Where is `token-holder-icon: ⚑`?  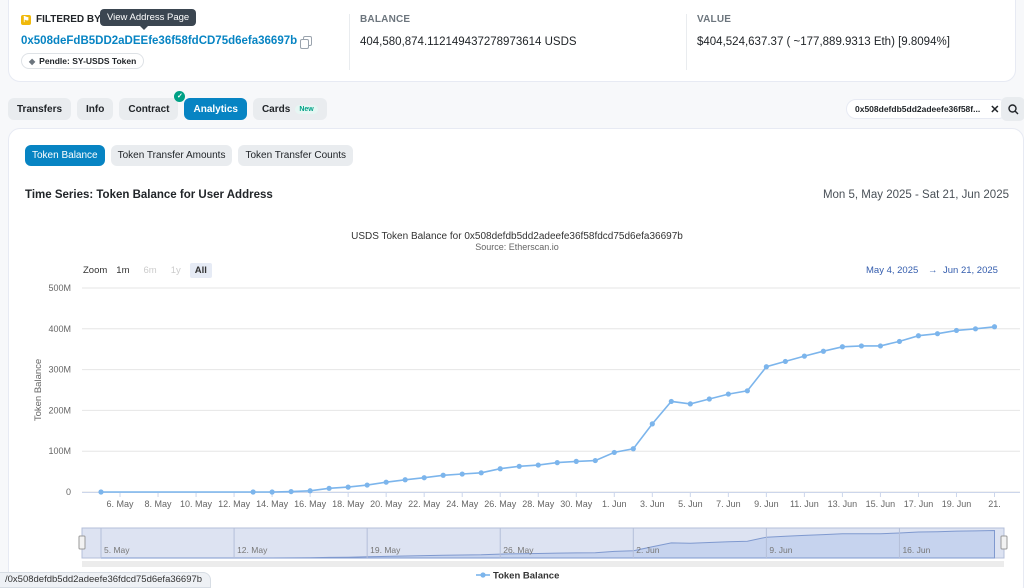
token-holder-icon: ⚑ is located at coordinates (26, 19).